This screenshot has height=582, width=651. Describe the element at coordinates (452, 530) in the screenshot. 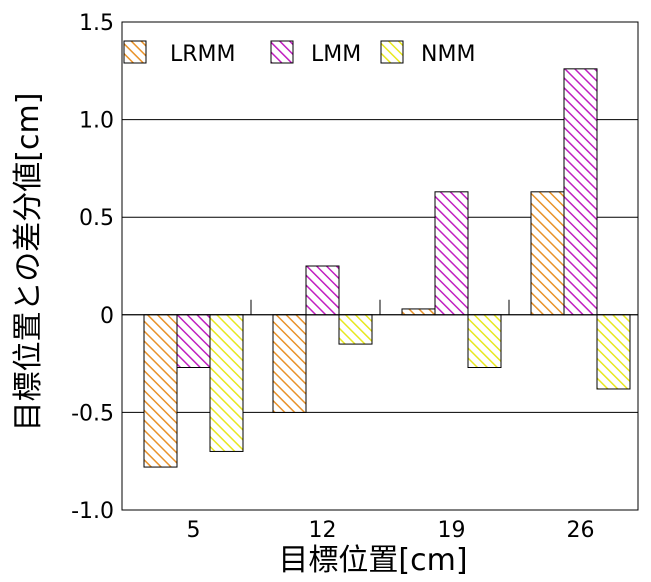

I see `x-tick-label: 19` at that location.